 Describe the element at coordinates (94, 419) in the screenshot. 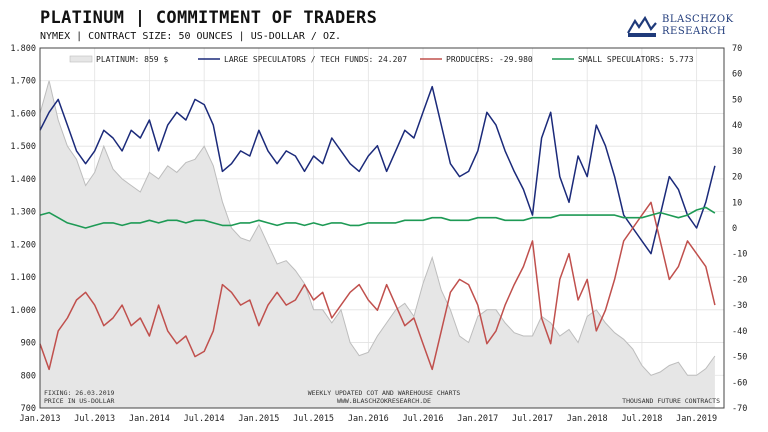

I see `x-tick-label: Jul.2013` at that location.